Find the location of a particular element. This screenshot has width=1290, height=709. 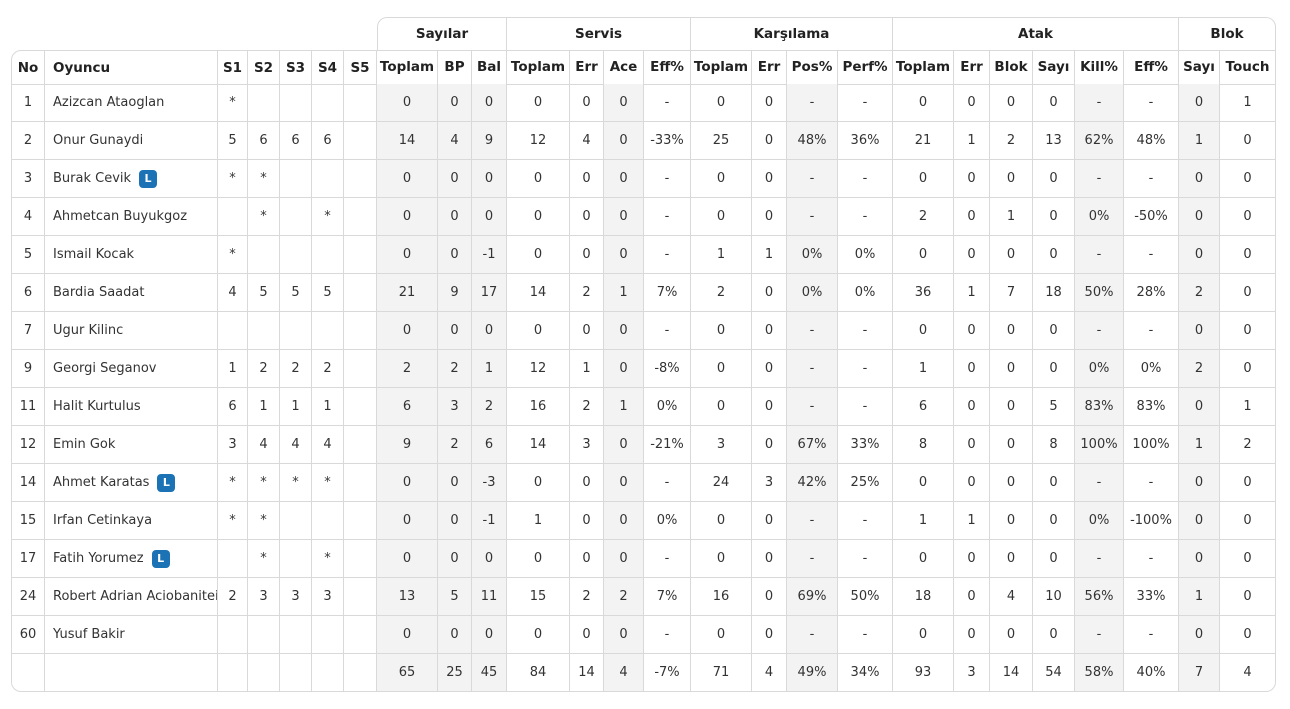

cell-text: 7% is located at coordinates (667, 292).